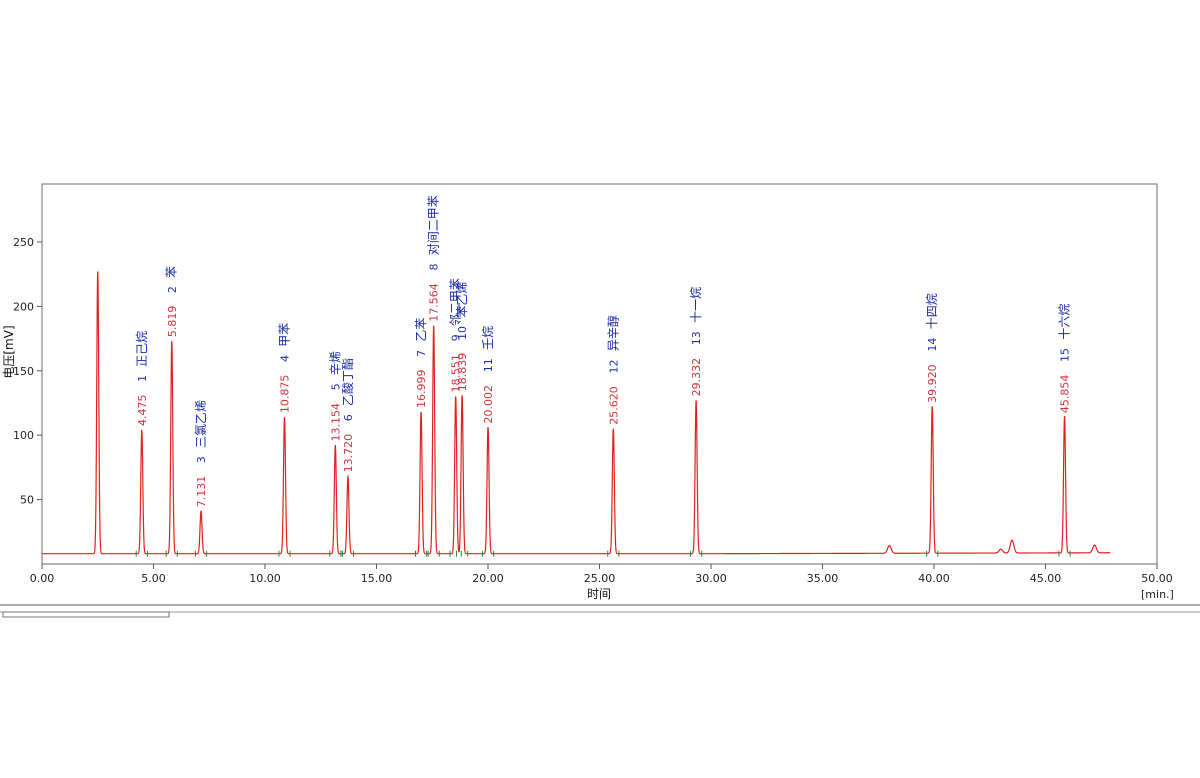 The image size is (1200, 778). What do you see at coordinates (488, 365) in the screenshot?
I see `peak-number: 11` at bounding box center [488, 365].